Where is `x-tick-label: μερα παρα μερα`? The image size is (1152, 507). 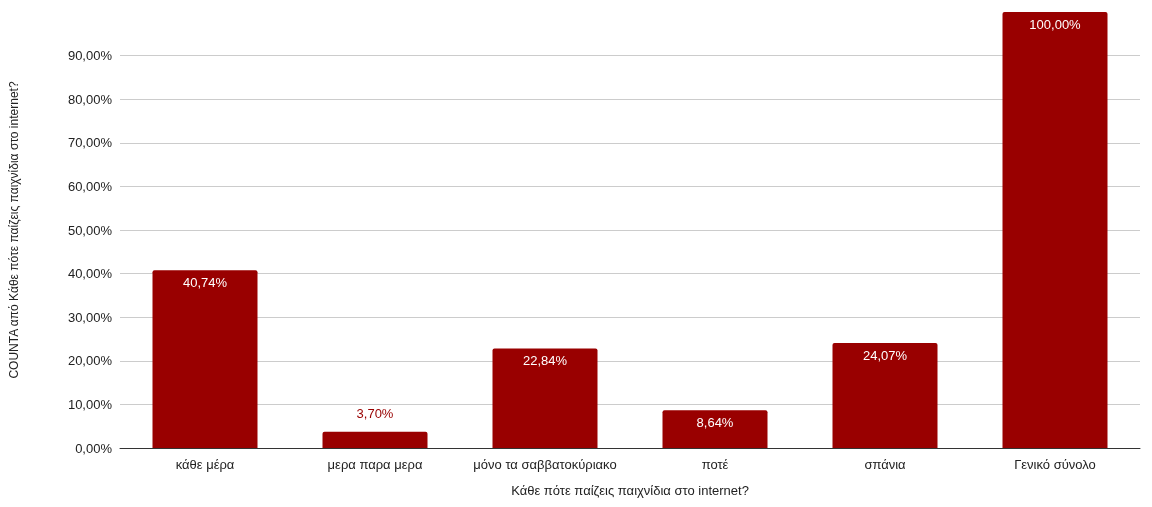 x-tick-label: μερα παρα μερα is located at coordinates (375, 464).